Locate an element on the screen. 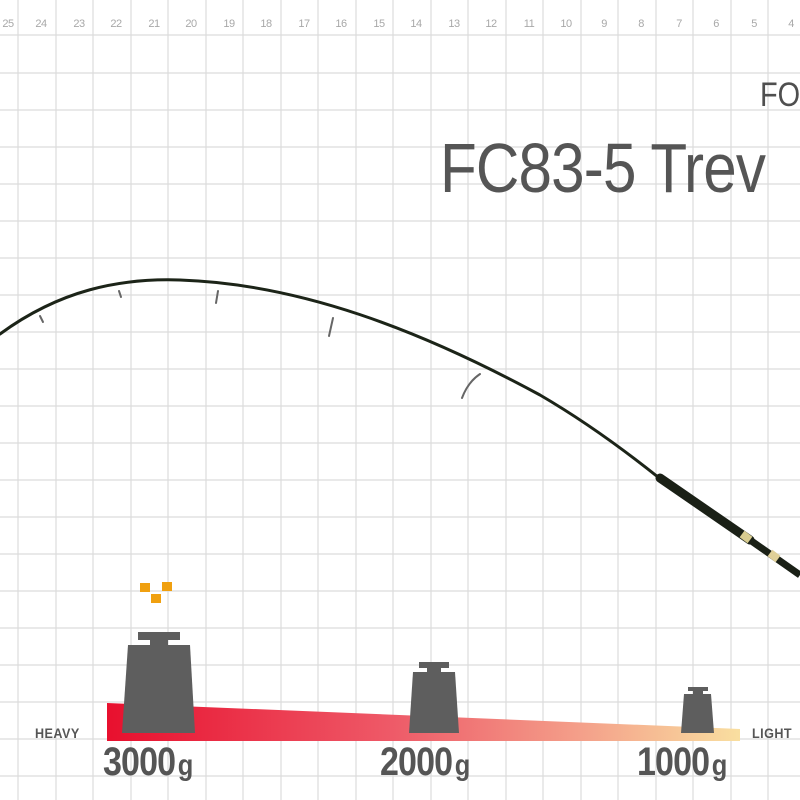 Image resolution: width=800 pixels, height=800 pixels. weight-value: 2000 is located at coordinates (416, 762).